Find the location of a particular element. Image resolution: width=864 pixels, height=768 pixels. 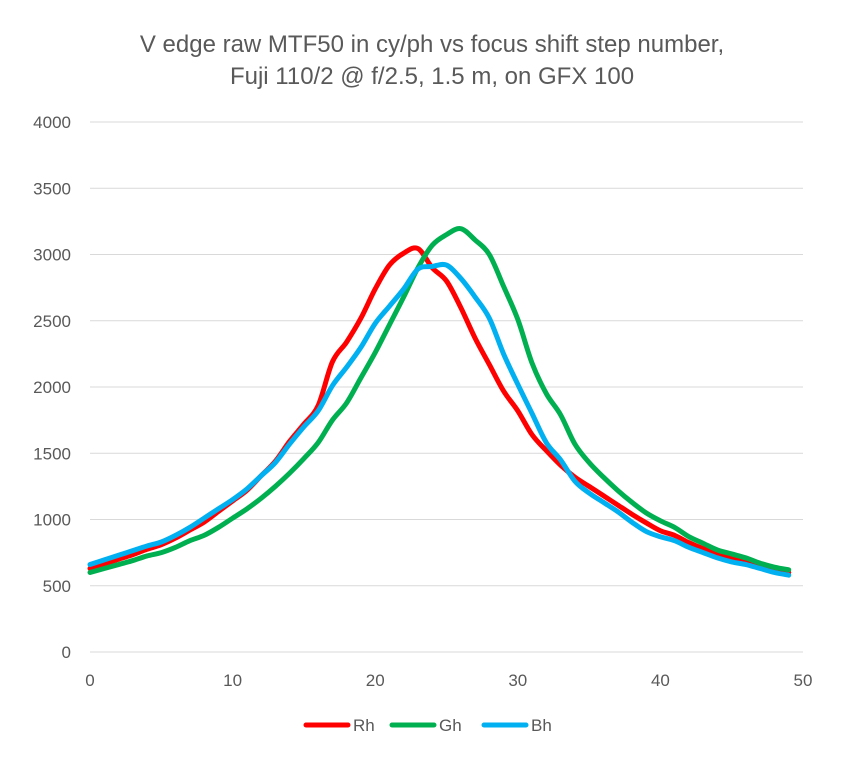

x-tick-label: 30 is located at coordinates (517, 680).